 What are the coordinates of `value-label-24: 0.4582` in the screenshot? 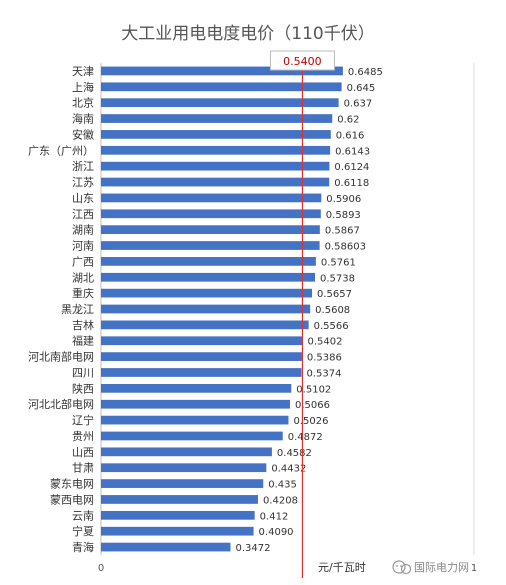 It's located at (294, 453).